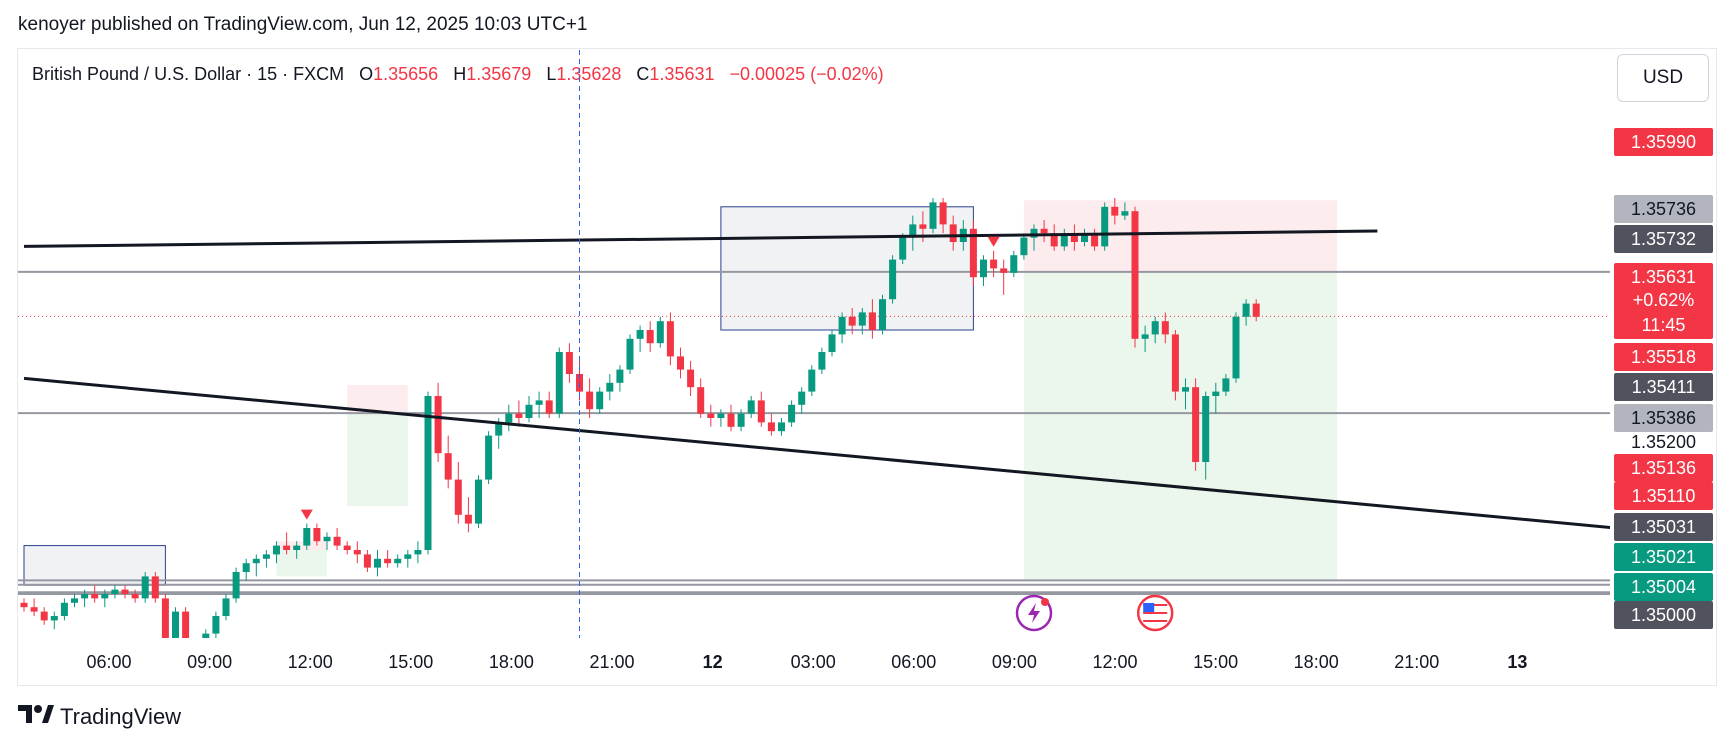  What do you see at coordinates (643, 74) in the screenshot?
I see `close-label: C` at bounding box center [643, 74].